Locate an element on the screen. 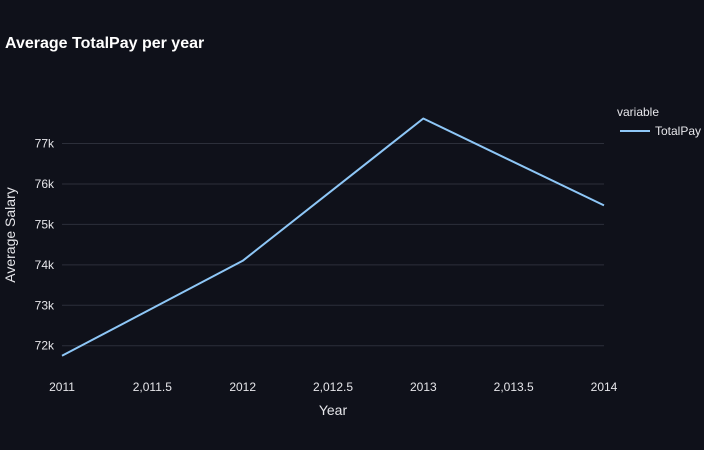 The image size is (704, 450). y-tick-label: 74k is located at coordinates (45, 265).